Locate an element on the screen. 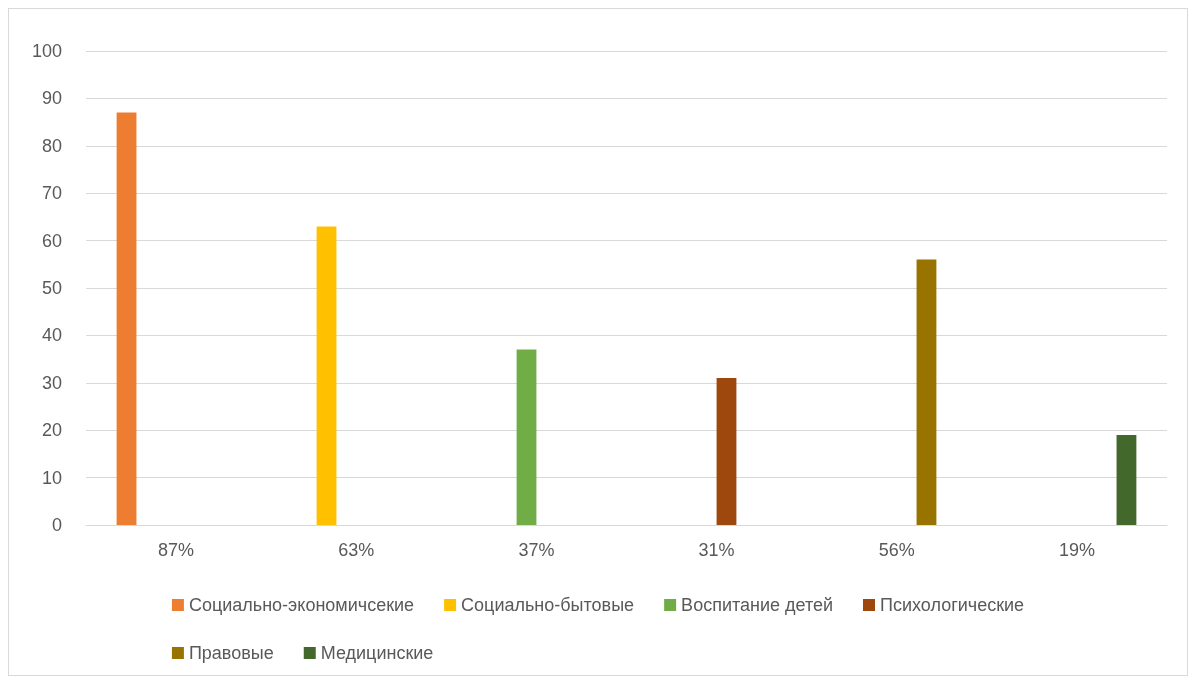  y-tick-label: 40 is located at coordinates (51, 335).